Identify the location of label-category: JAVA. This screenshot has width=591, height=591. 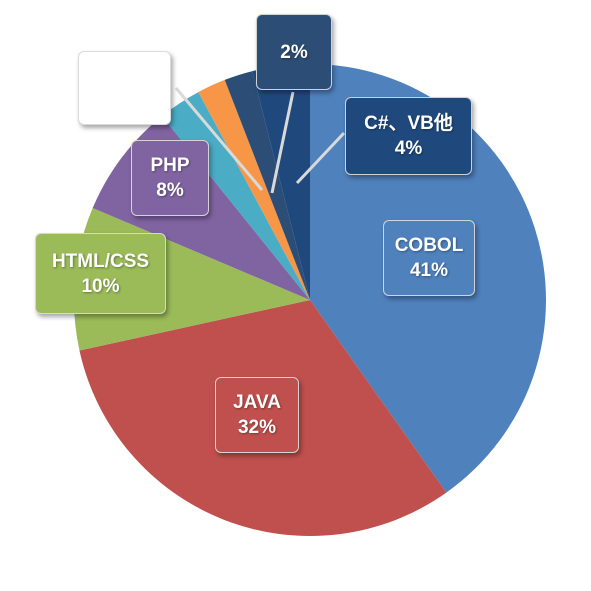
(257, 402).